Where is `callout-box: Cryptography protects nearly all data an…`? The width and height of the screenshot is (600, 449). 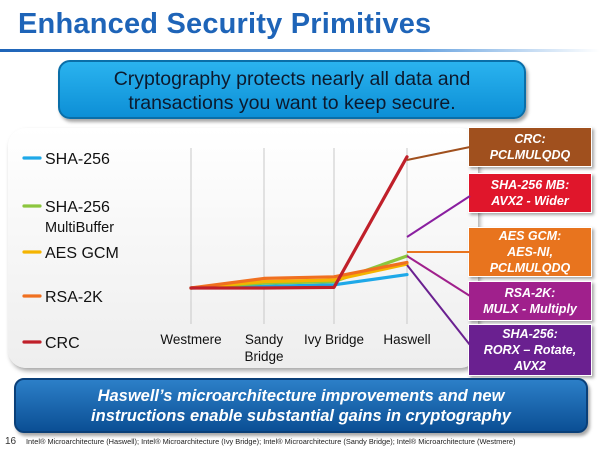 callout-box: Cryptography protects nearly all data an… is located at coordinates (292, 89).